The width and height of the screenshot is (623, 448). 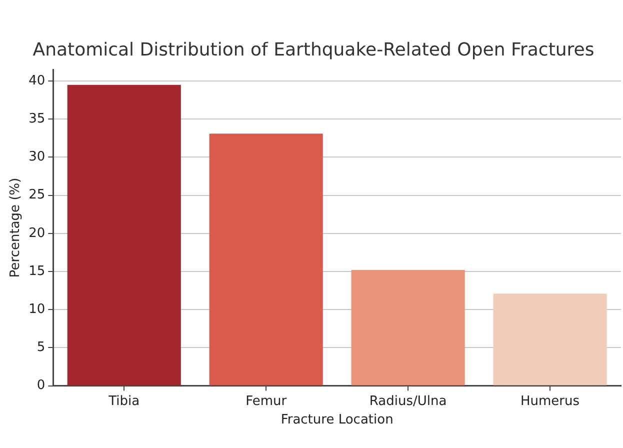 I want to click on y-tick-label: 25, so click(x=37, y=195).